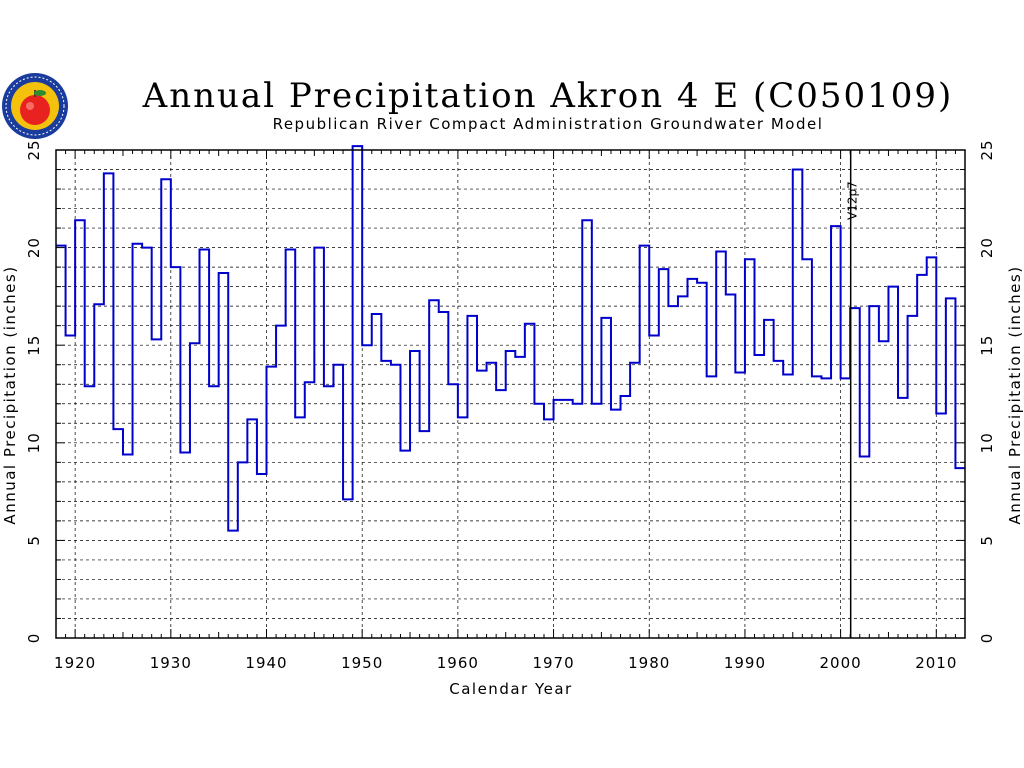  I want to click on x-tick-label: 1990, so click(745, 663).